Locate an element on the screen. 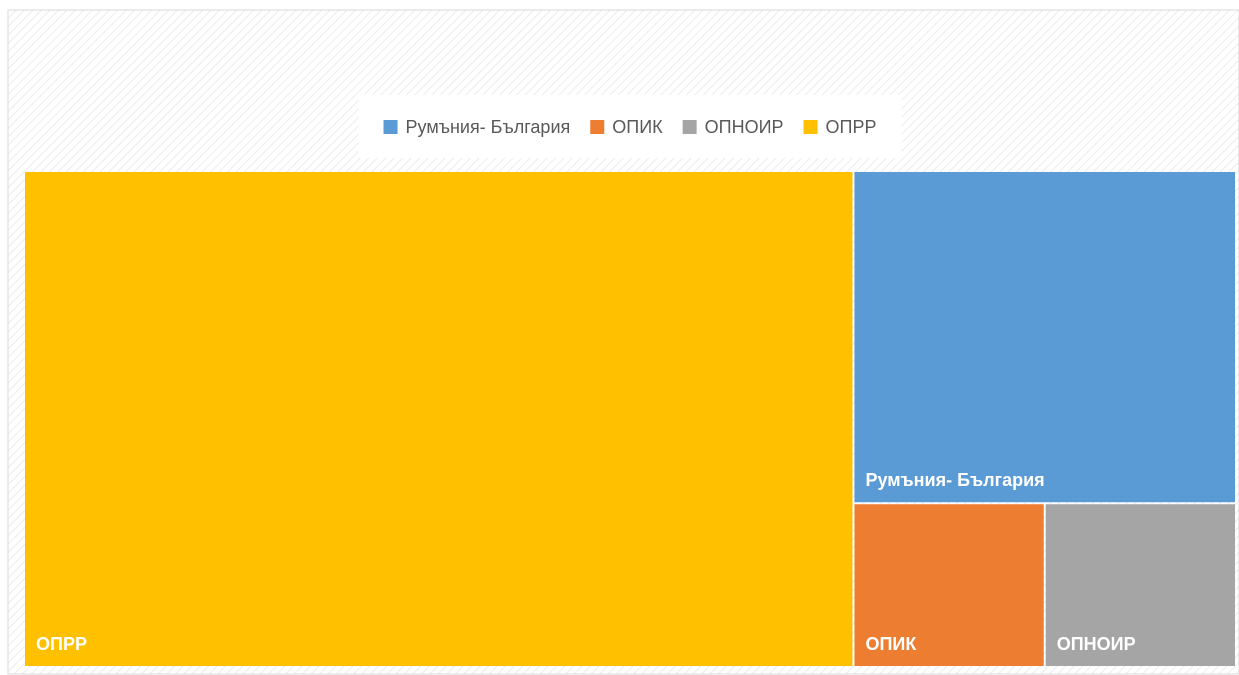  tile-label: Румъния- България is located at coordinates (954, 480).